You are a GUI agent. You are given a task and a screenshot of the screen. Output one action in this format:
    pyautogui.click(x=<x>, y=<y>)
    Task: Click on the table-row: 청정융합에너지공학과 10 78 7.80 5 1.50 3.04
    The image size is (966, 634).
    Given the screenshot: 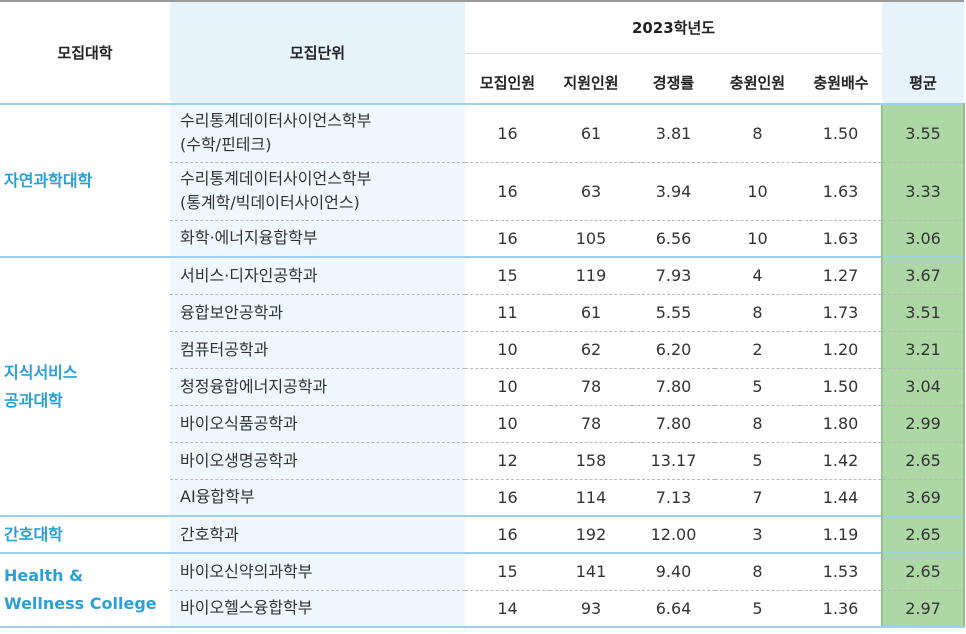 What is the action you would take?
    pyautogui.click(x=483, y=386)
    